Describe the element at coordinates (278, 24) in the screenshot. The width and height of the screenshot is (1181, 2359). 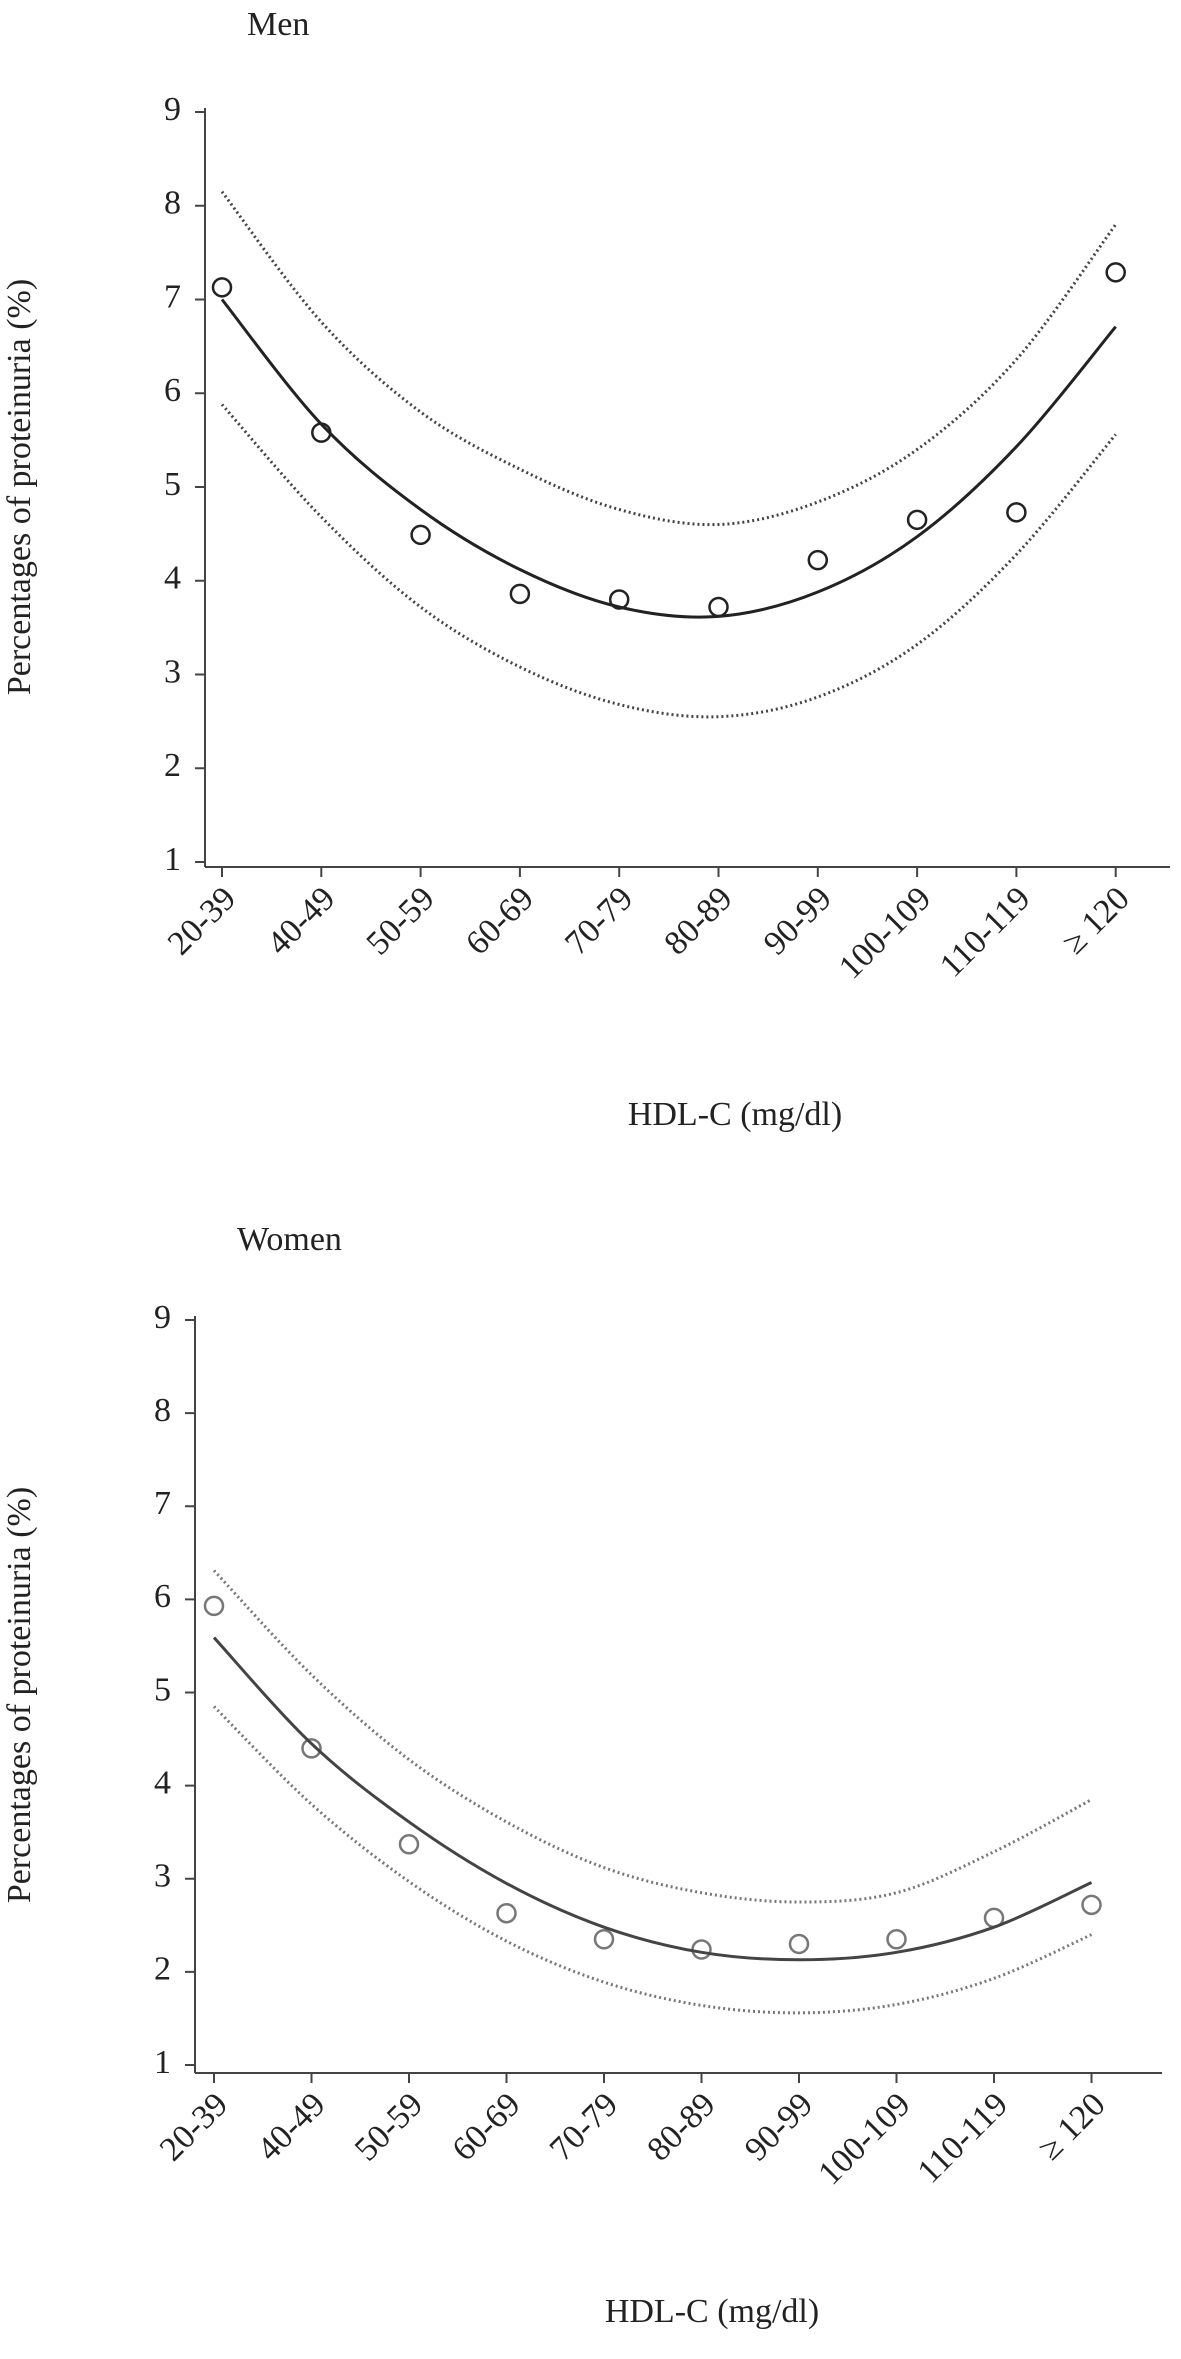
I see `chart-title: Men` at that location.